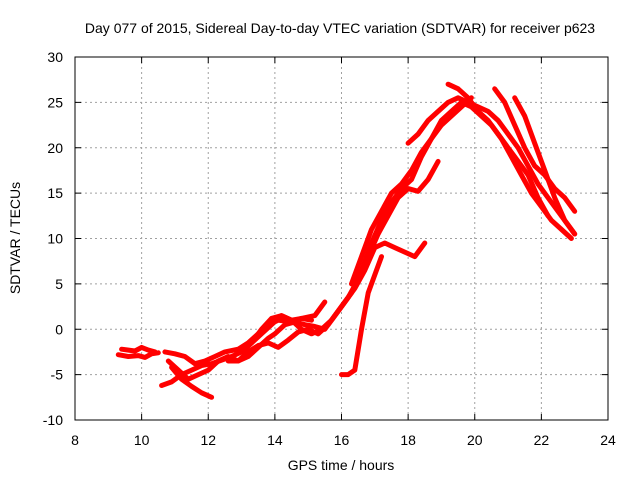  Describe the element at coordinates (57, 375) in the screenshot. I see `y-tick-label: -5` at that location.